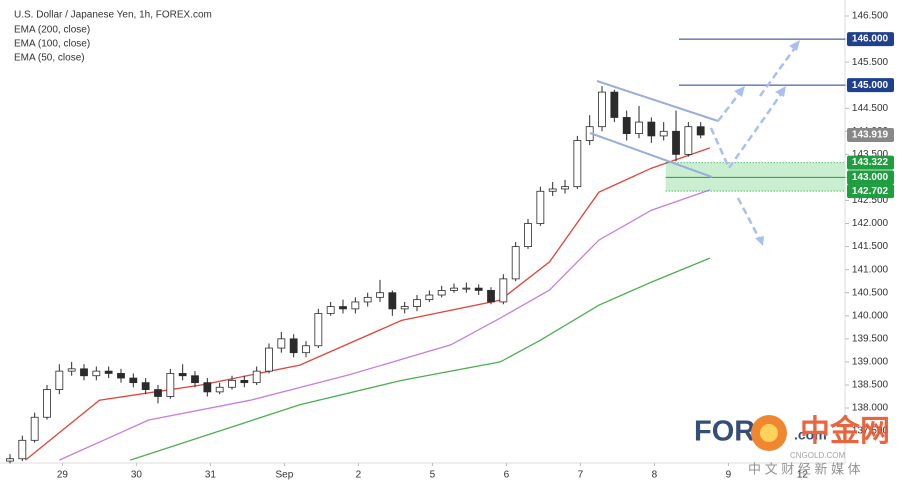 This screenshot has width=903, height=492. I want to click on support-zone, so click(755, 177).